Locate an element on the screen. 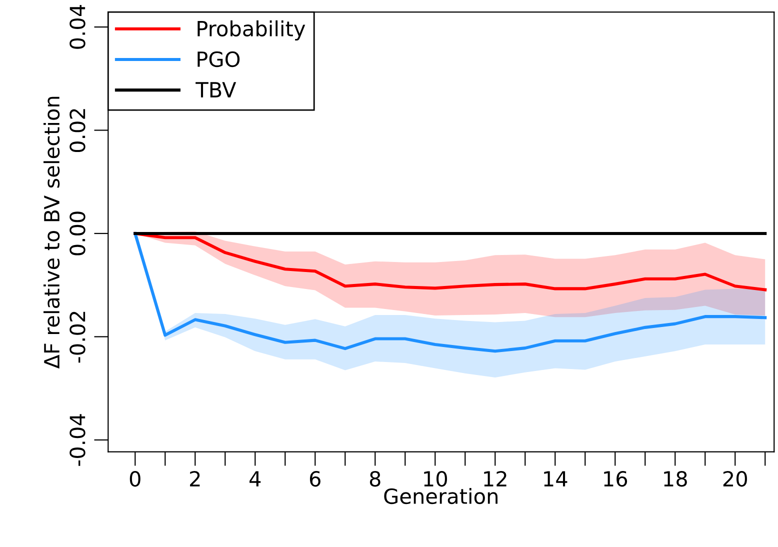 The height and width of the screenshot is (547, 778). x-tick-label: 8 is located at coordinates (375, 478).